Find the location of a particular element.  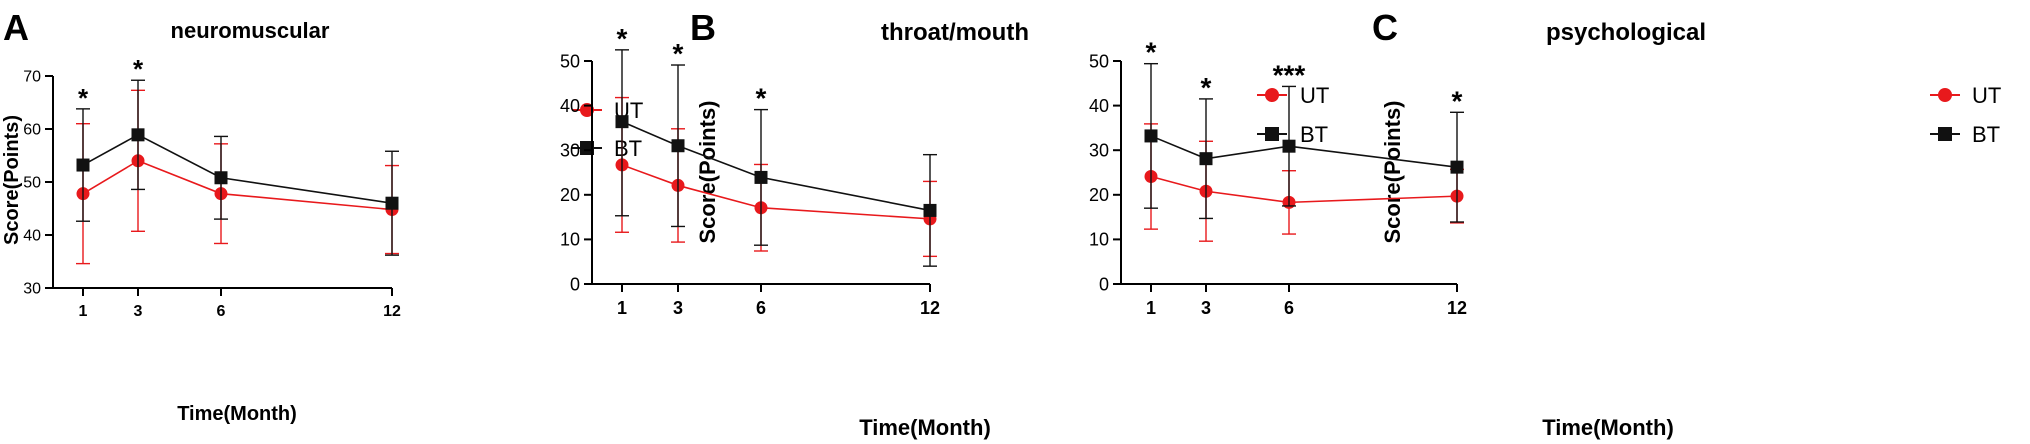

y-tick-label: 60 is located at coordinates (32, 130).